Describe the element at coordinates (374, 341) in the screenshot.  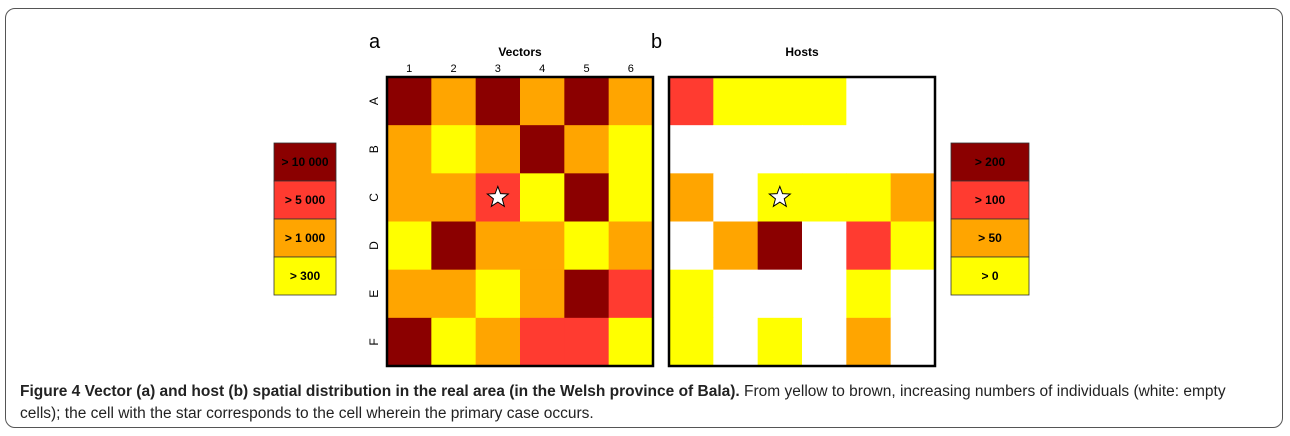
I see `row-label: F` at that location.